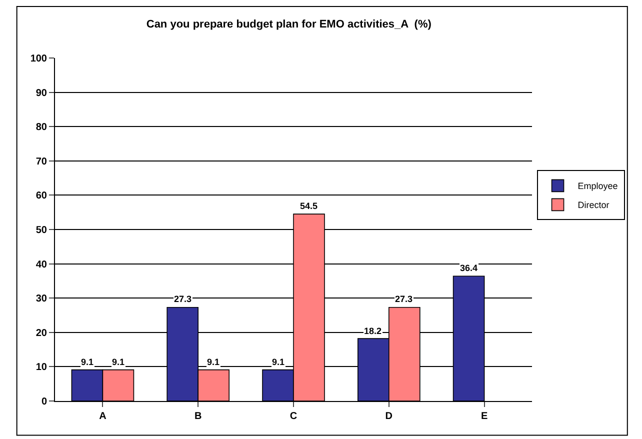  I want to click on y-tick-label: 50, so click(42, 230).